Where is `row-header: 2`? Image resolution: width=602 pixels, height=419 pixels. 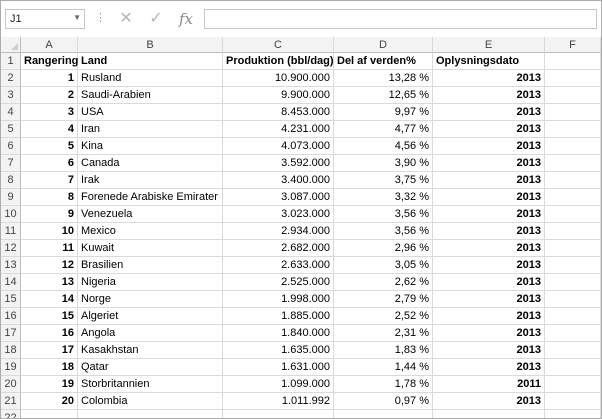
row-header: 2 is located at coordinates (11, 78).